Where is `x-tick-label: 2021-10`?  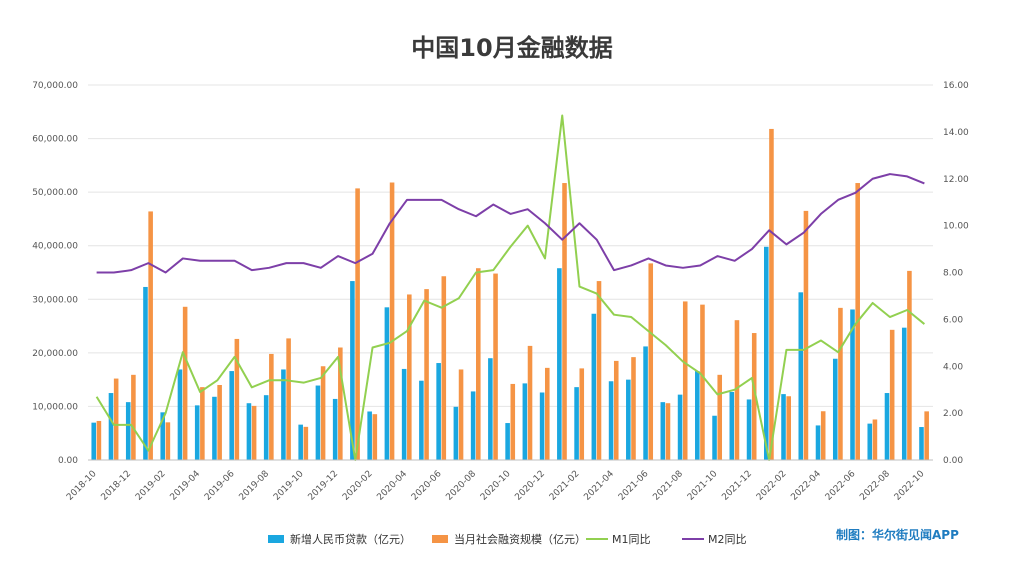 x-tick-label: 2021-10 is located at coordinates (703, 486).